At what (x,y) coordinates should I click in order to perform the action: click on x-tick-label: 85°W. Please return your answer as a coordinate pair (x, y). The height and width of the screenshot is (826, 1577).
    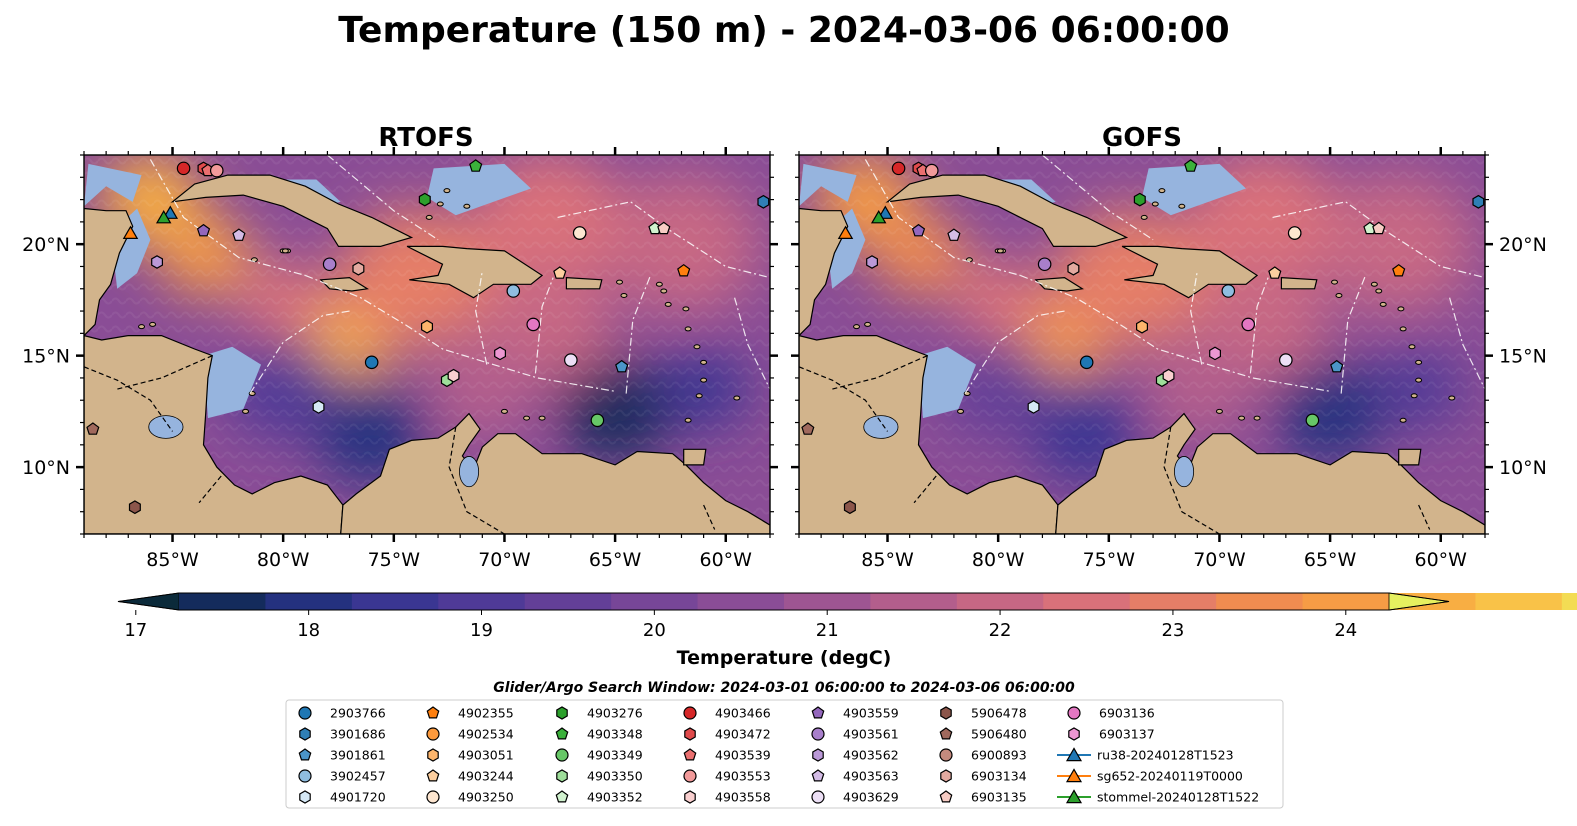
    Looking at the image, I should click on (887, 560).